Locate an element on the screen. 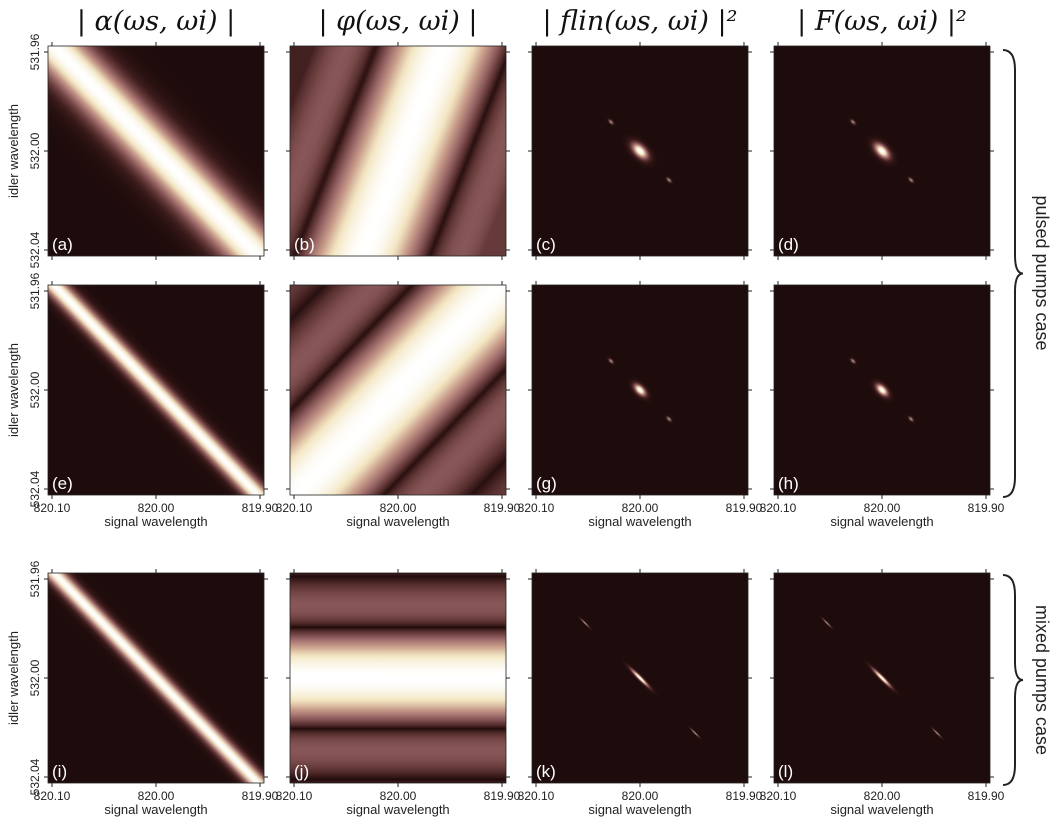  panel-label: (k) is located at coordinates (546, 771).